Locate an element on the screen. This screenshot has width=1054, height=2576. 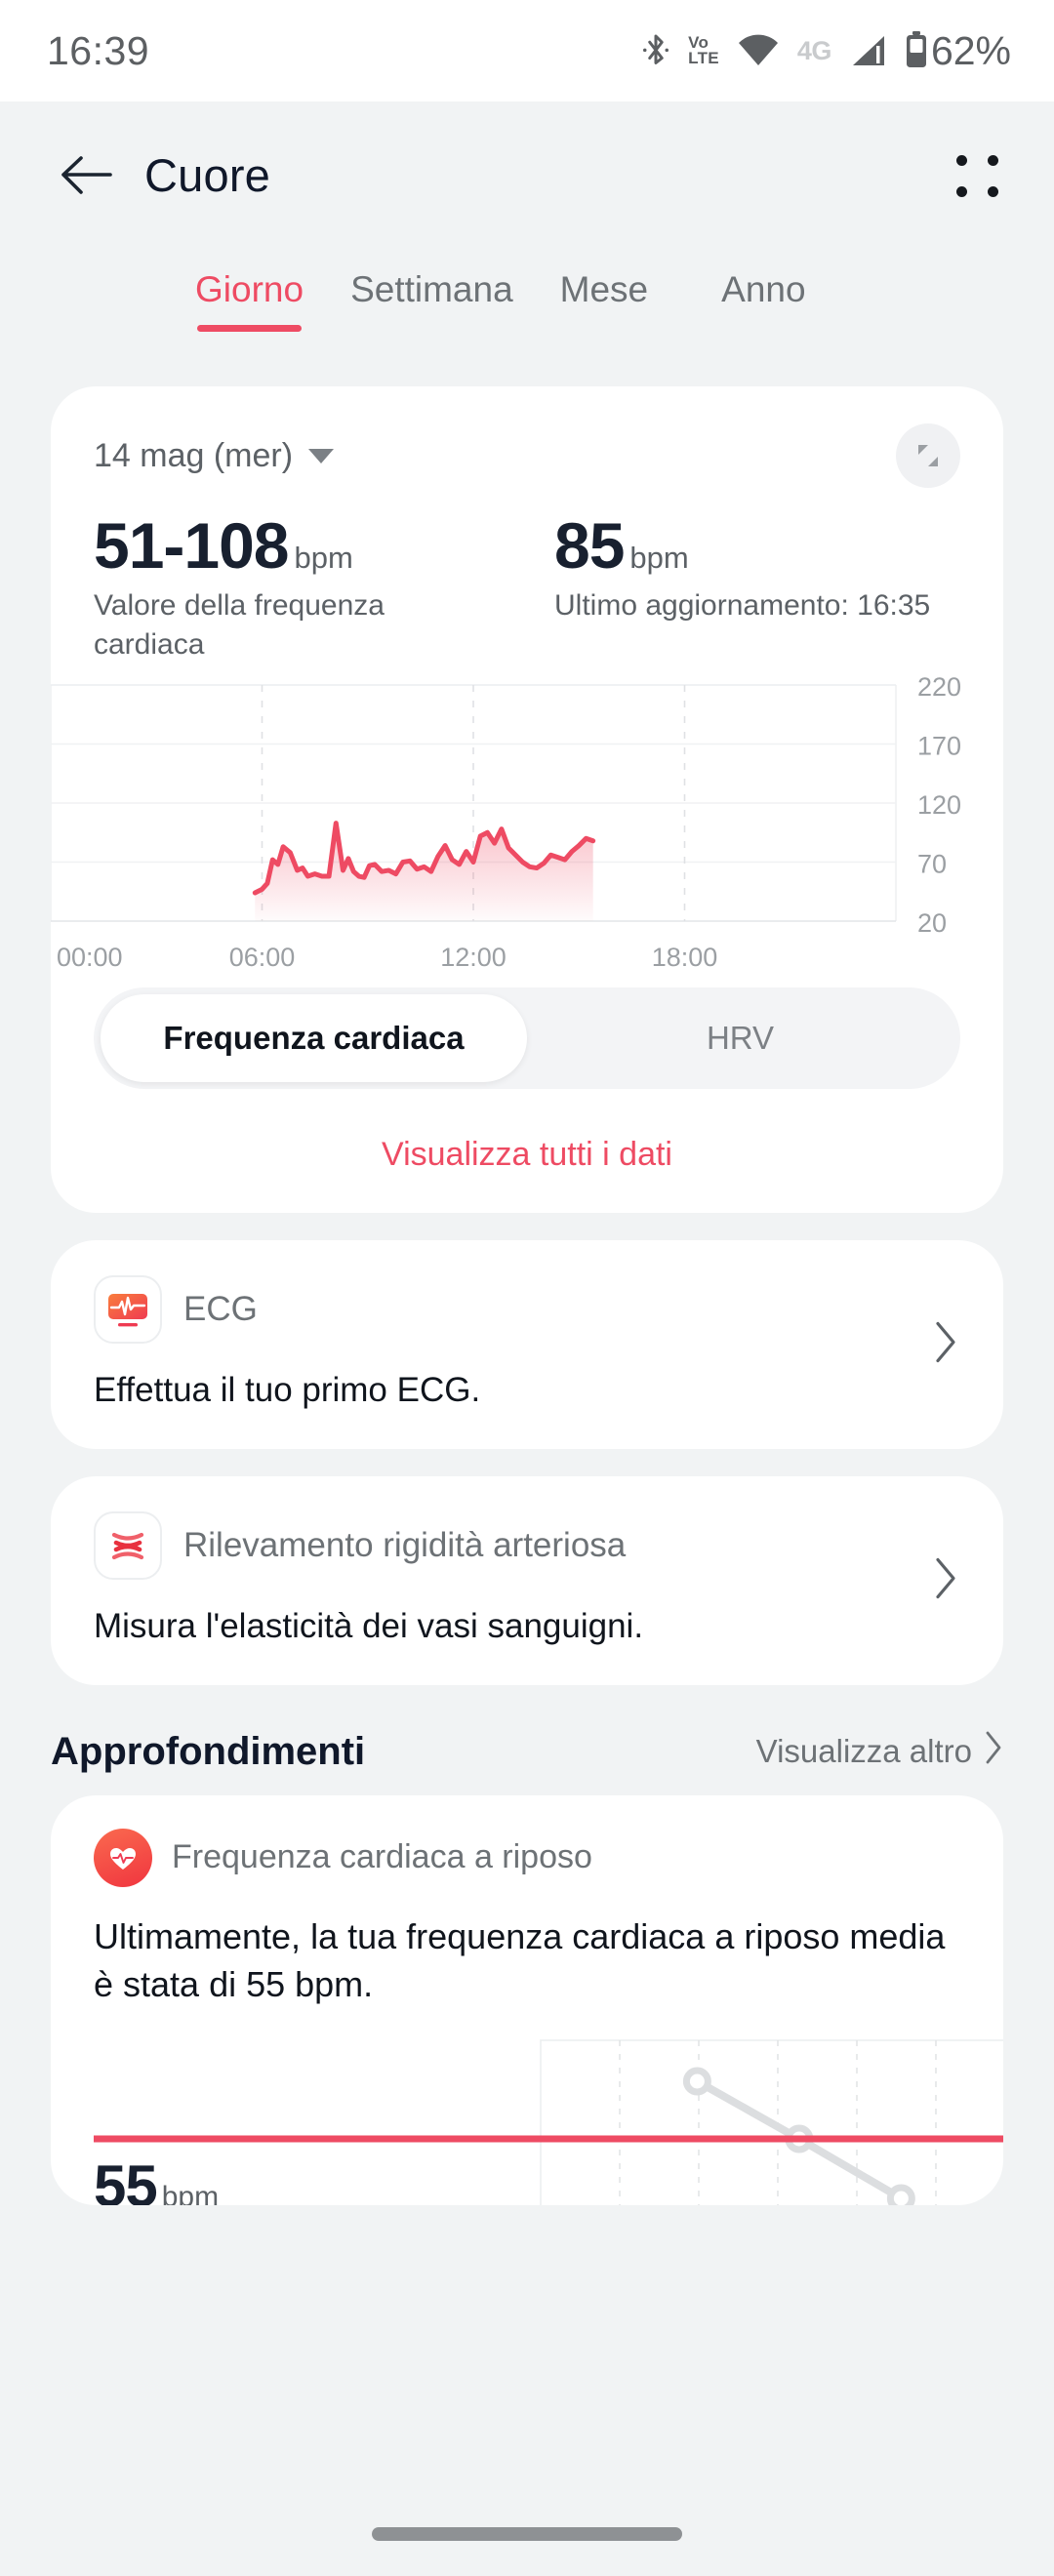
arterial-stiffness-card-header: Rilevamento rigidità arteriosa is located at coordinates (527, 1545).